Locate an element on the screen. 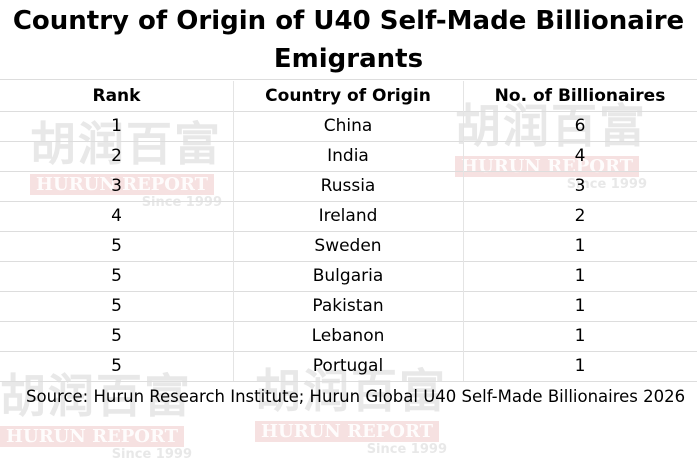  column-header: No. of Billionaires is located at coordinates (580, 96).